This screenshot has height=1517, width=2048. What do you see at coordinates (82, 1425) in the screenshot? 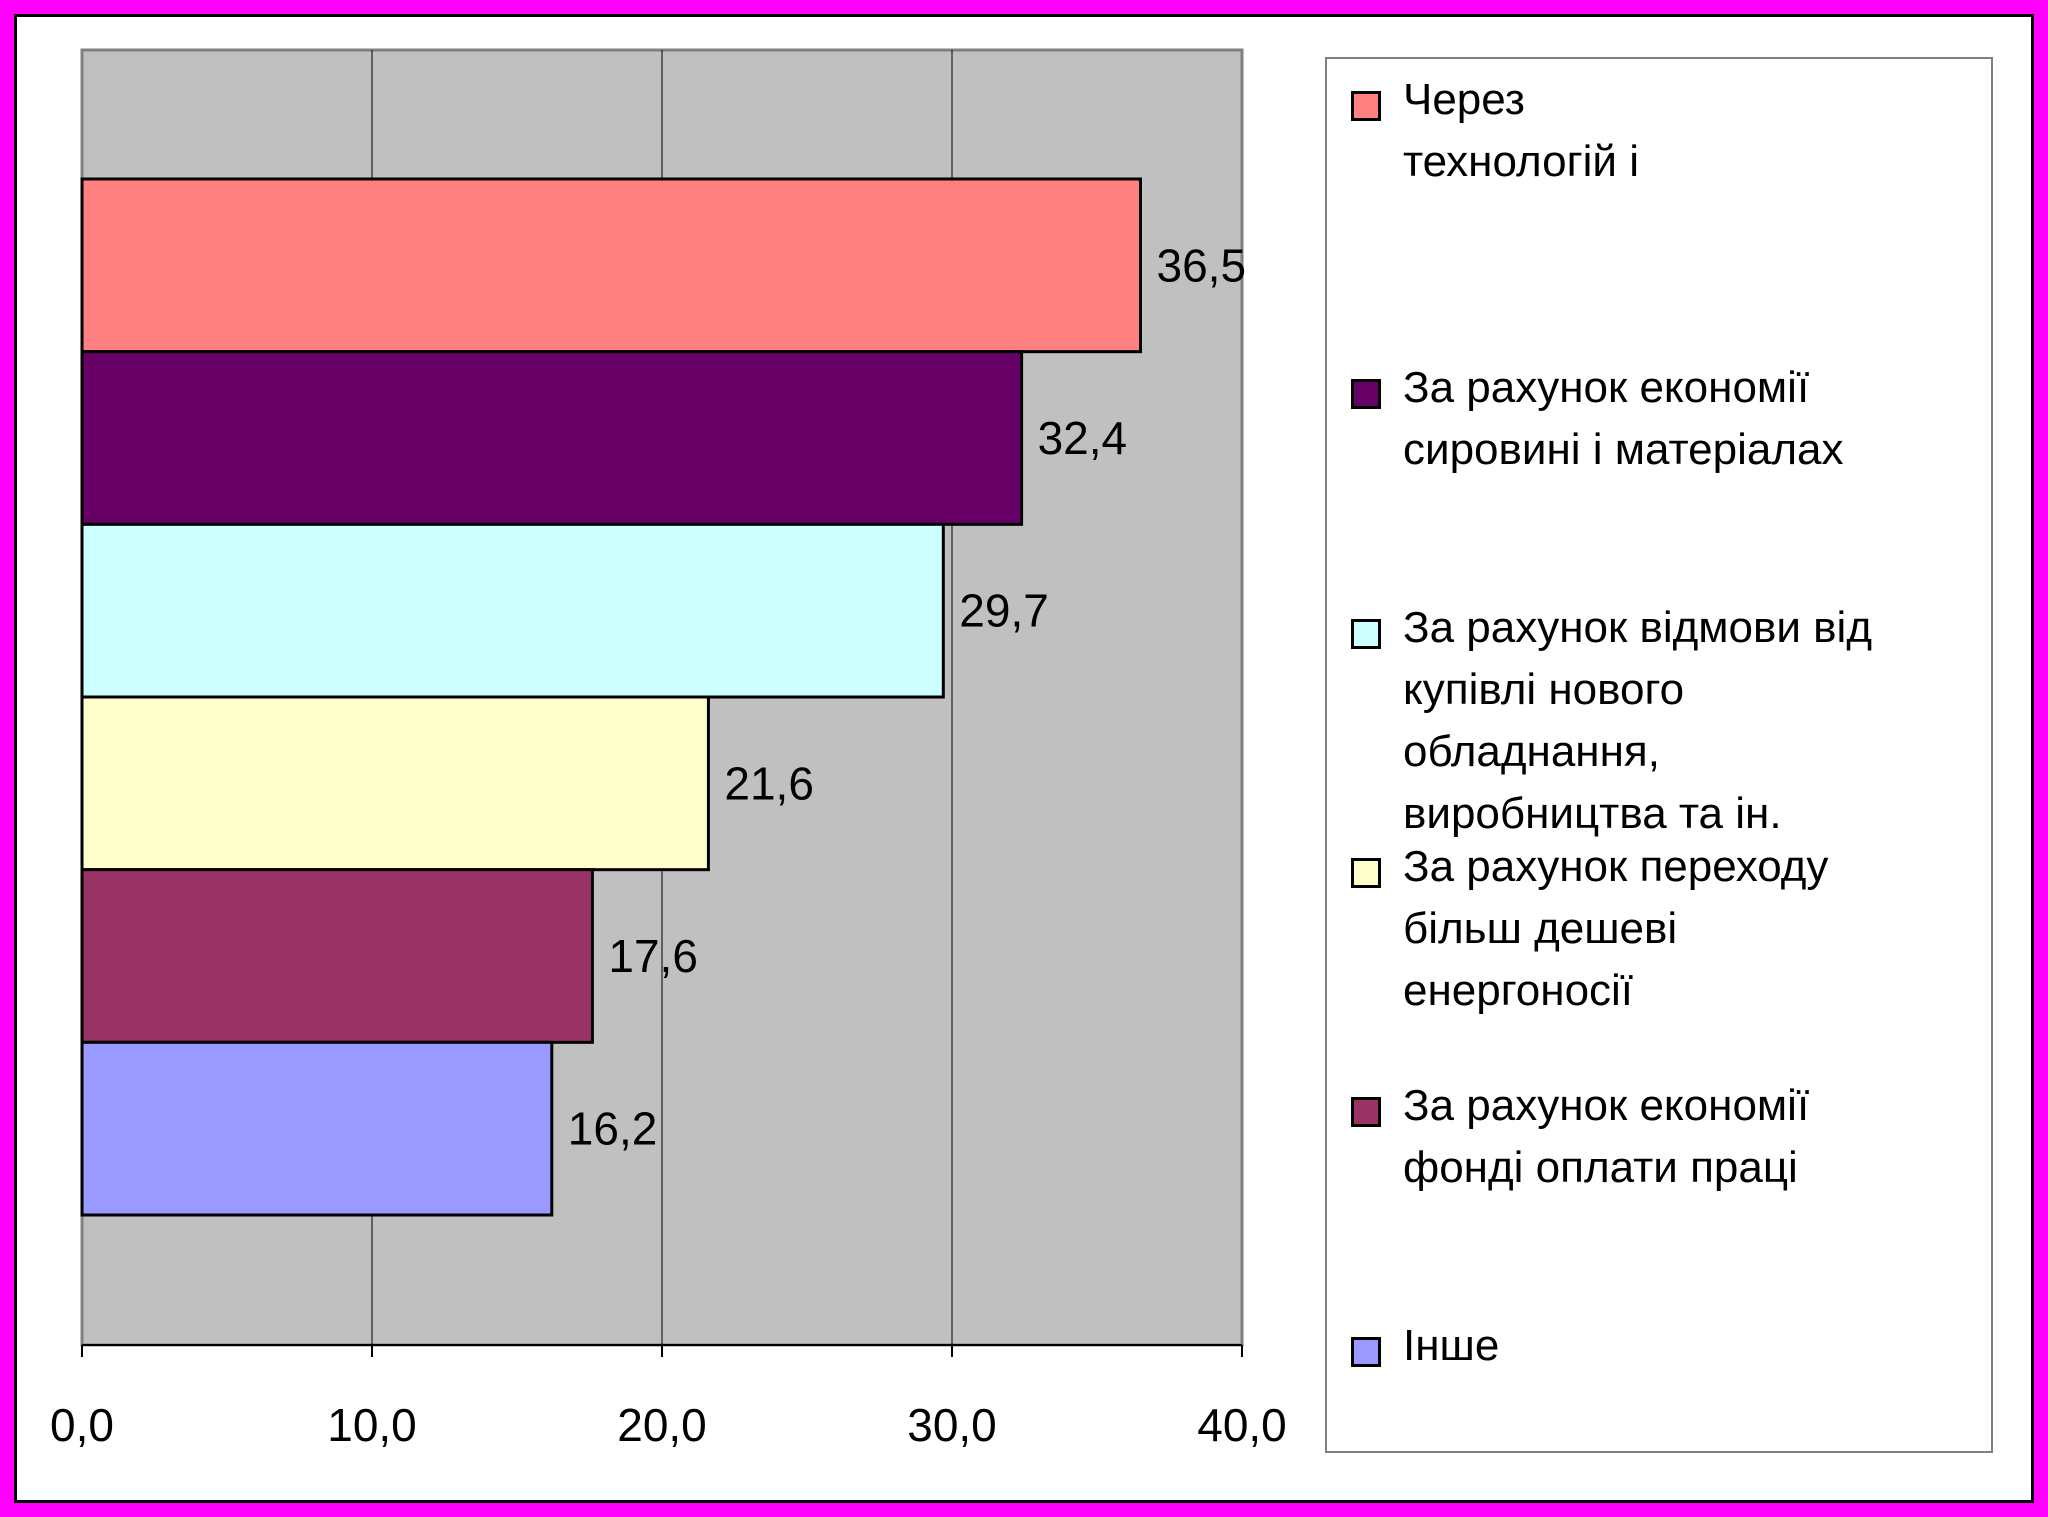
I see `x-tick-label: 0,0` at bounding box center [82, 1425].